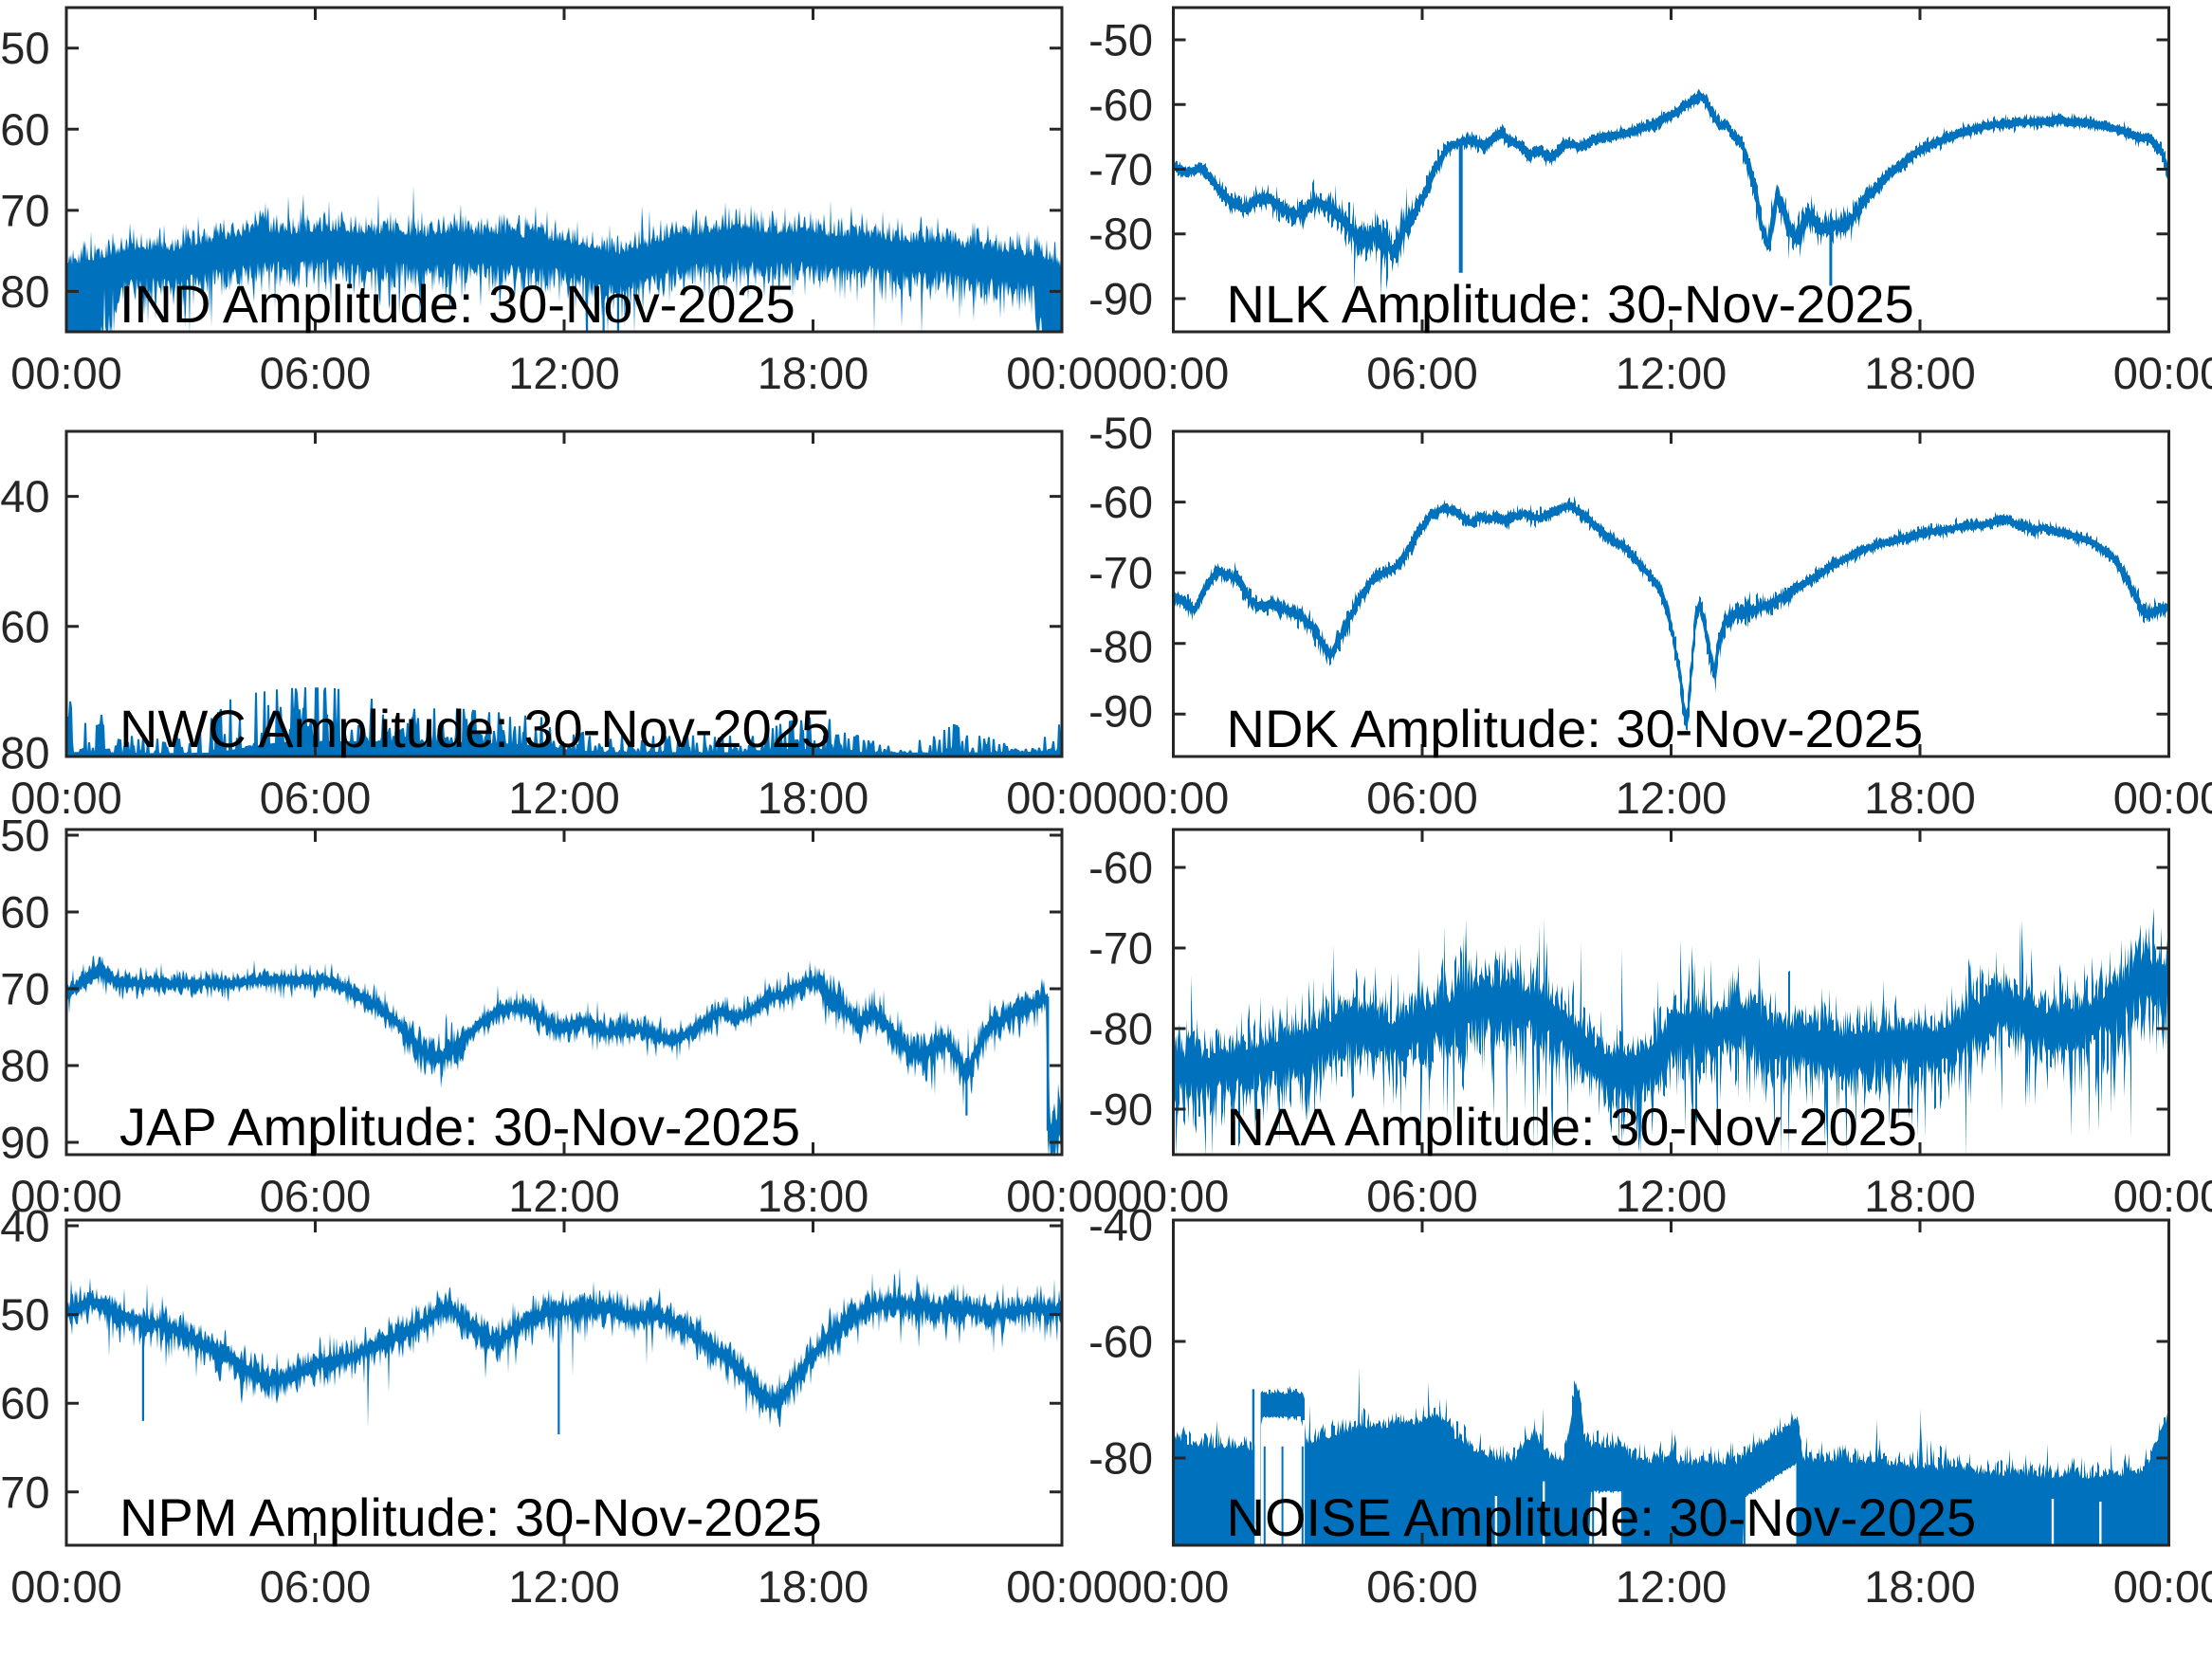 This screenshot has width=2212, height=1659. I want to click on svg-text: NAA Amplitude: 30-Nov-2025, so click(1572, 1127).